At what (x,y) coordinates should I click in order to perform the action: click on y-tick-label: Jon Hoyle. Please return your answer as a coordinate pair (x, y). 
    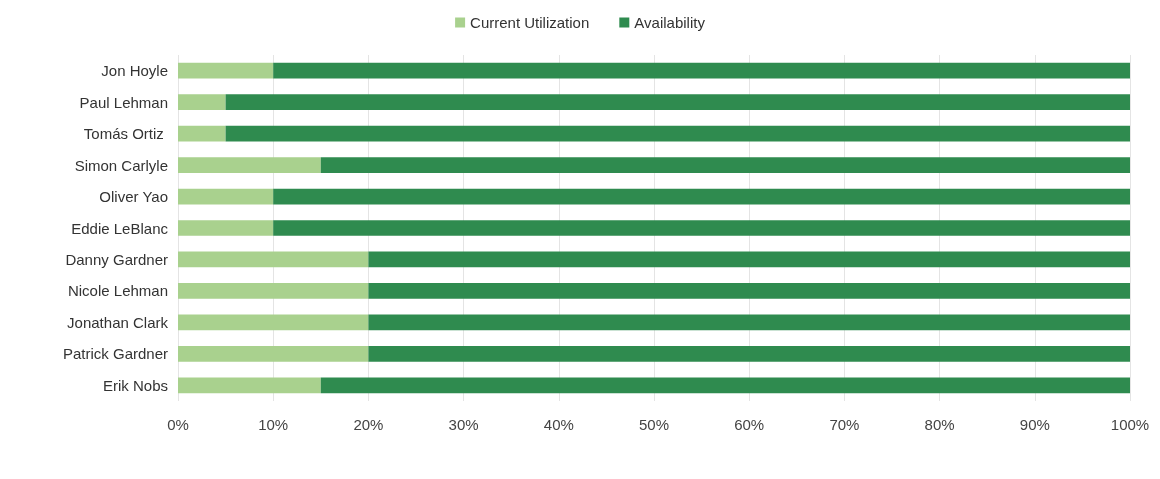
    Looking at the image, I should click on (134, 71).